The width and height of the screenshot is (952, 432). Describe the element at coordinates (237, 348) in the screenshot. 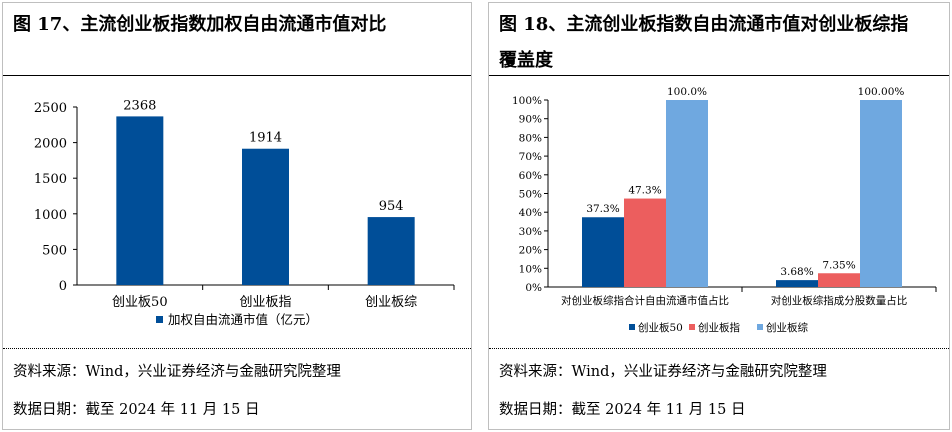

I see `figure-17-source-divider` at that location.